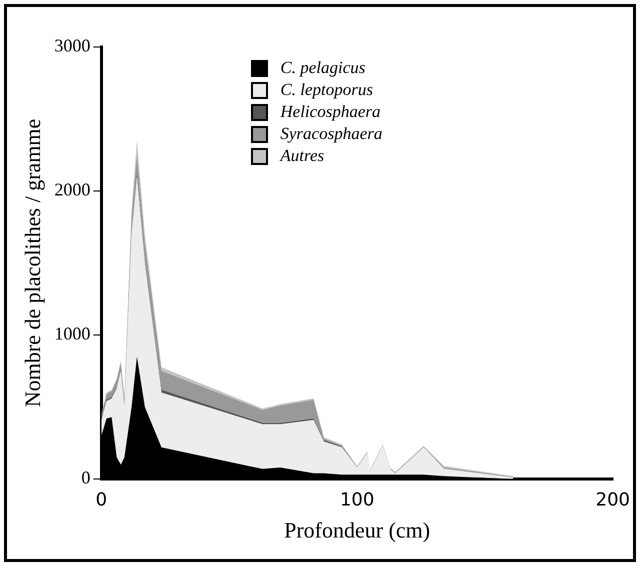 This screenshot has height=566, width=640. Describe the element at coordinates (72, 190) in the screenshot. I see `y-tick-label: 2000` at that location.